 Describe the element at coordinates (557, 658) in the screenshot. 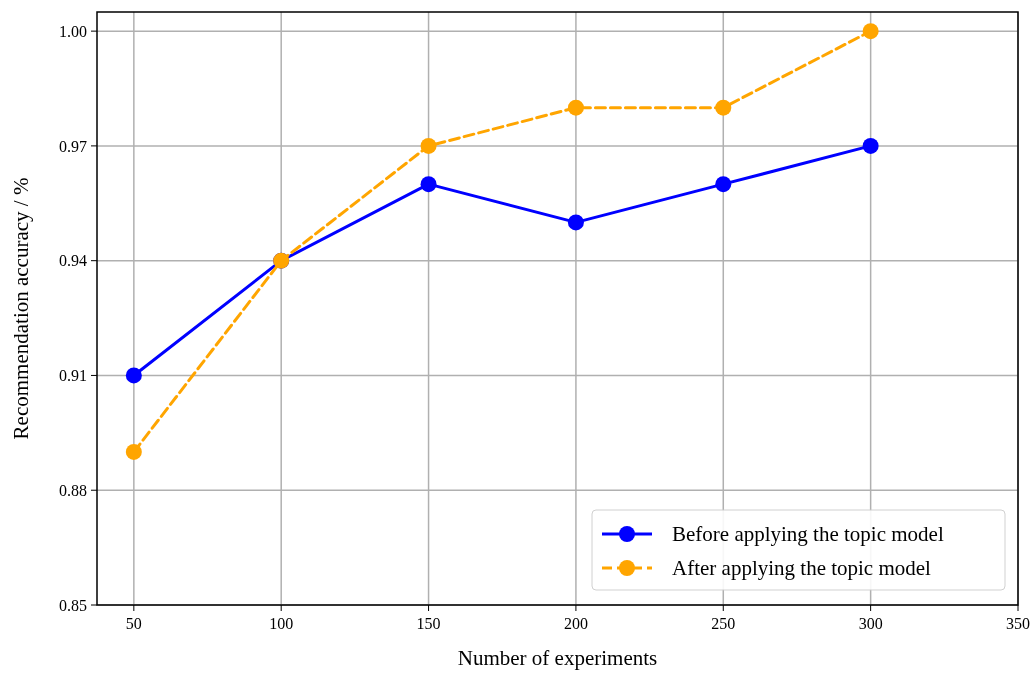

I see `x-axis-title: Number of experiments` at that location.